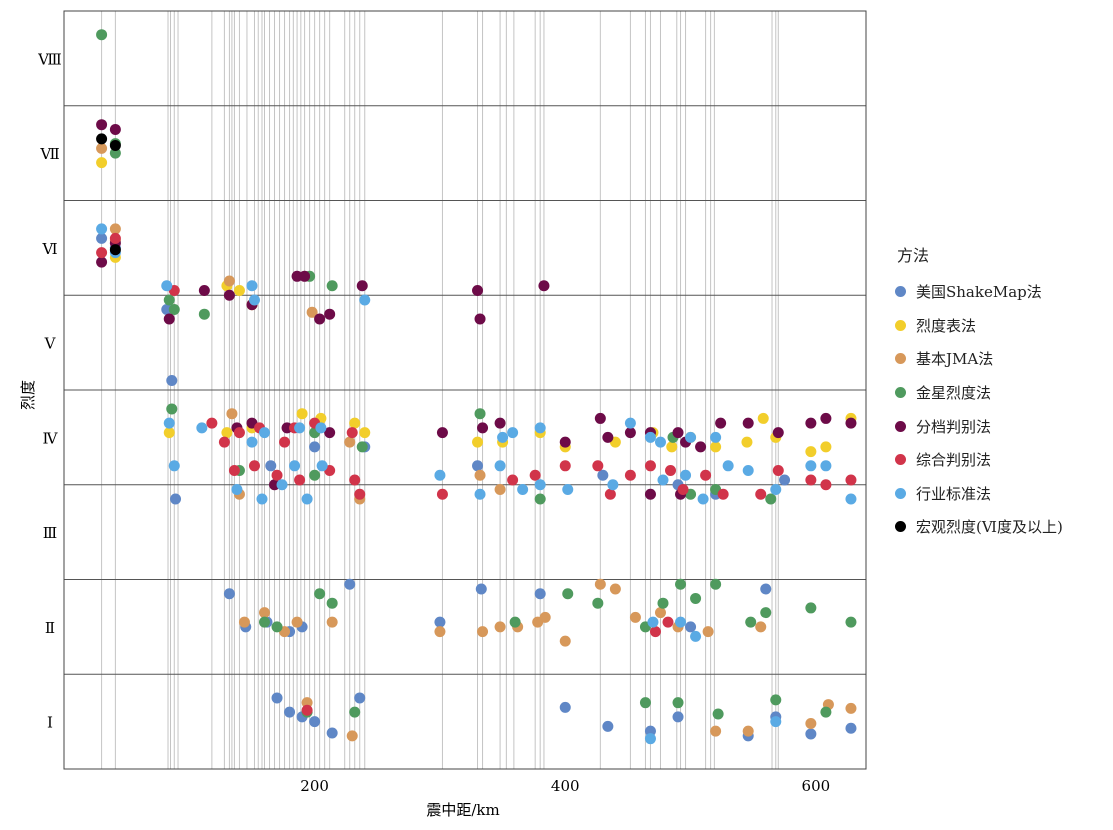  What do you see at coordinates (462, 810) in the screenshot?
I see `x-axis-title: 震中距/km` at bounding box center [462, 810].